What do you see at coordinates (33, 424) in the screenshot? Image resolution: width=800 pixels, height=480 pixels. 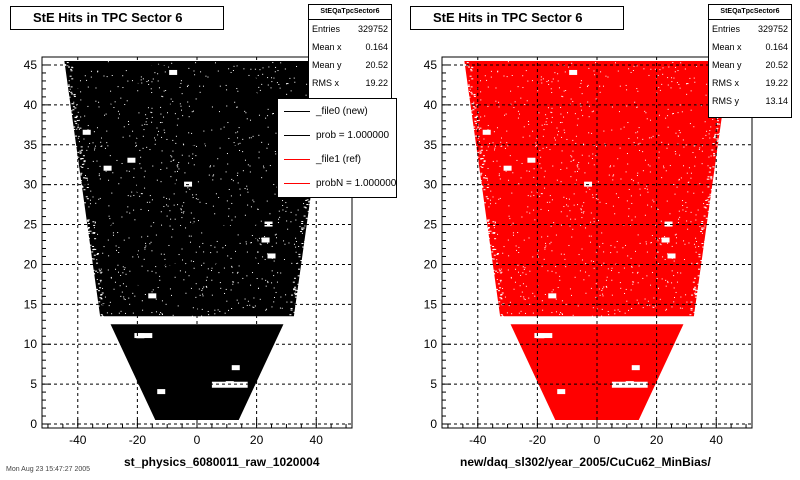 I see `y-tick-label: 0` at bounding box center [33, 424].